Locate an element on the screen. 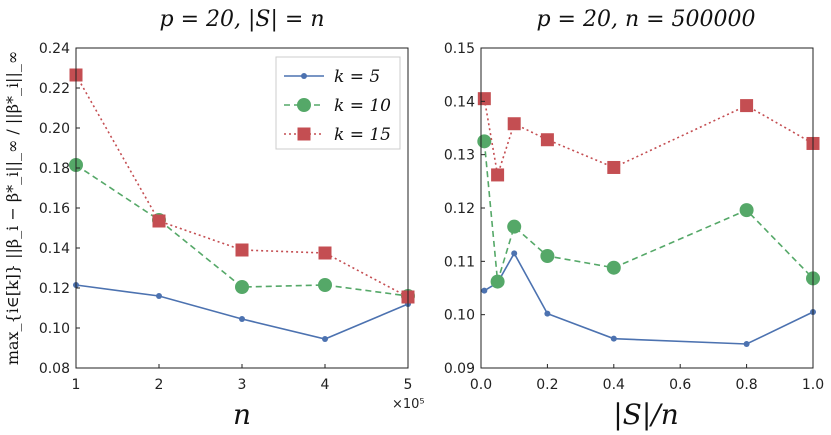 The width and height of the screenshot is (831, 435). legend-label: k = 15 is located at coordinates (362, 135).